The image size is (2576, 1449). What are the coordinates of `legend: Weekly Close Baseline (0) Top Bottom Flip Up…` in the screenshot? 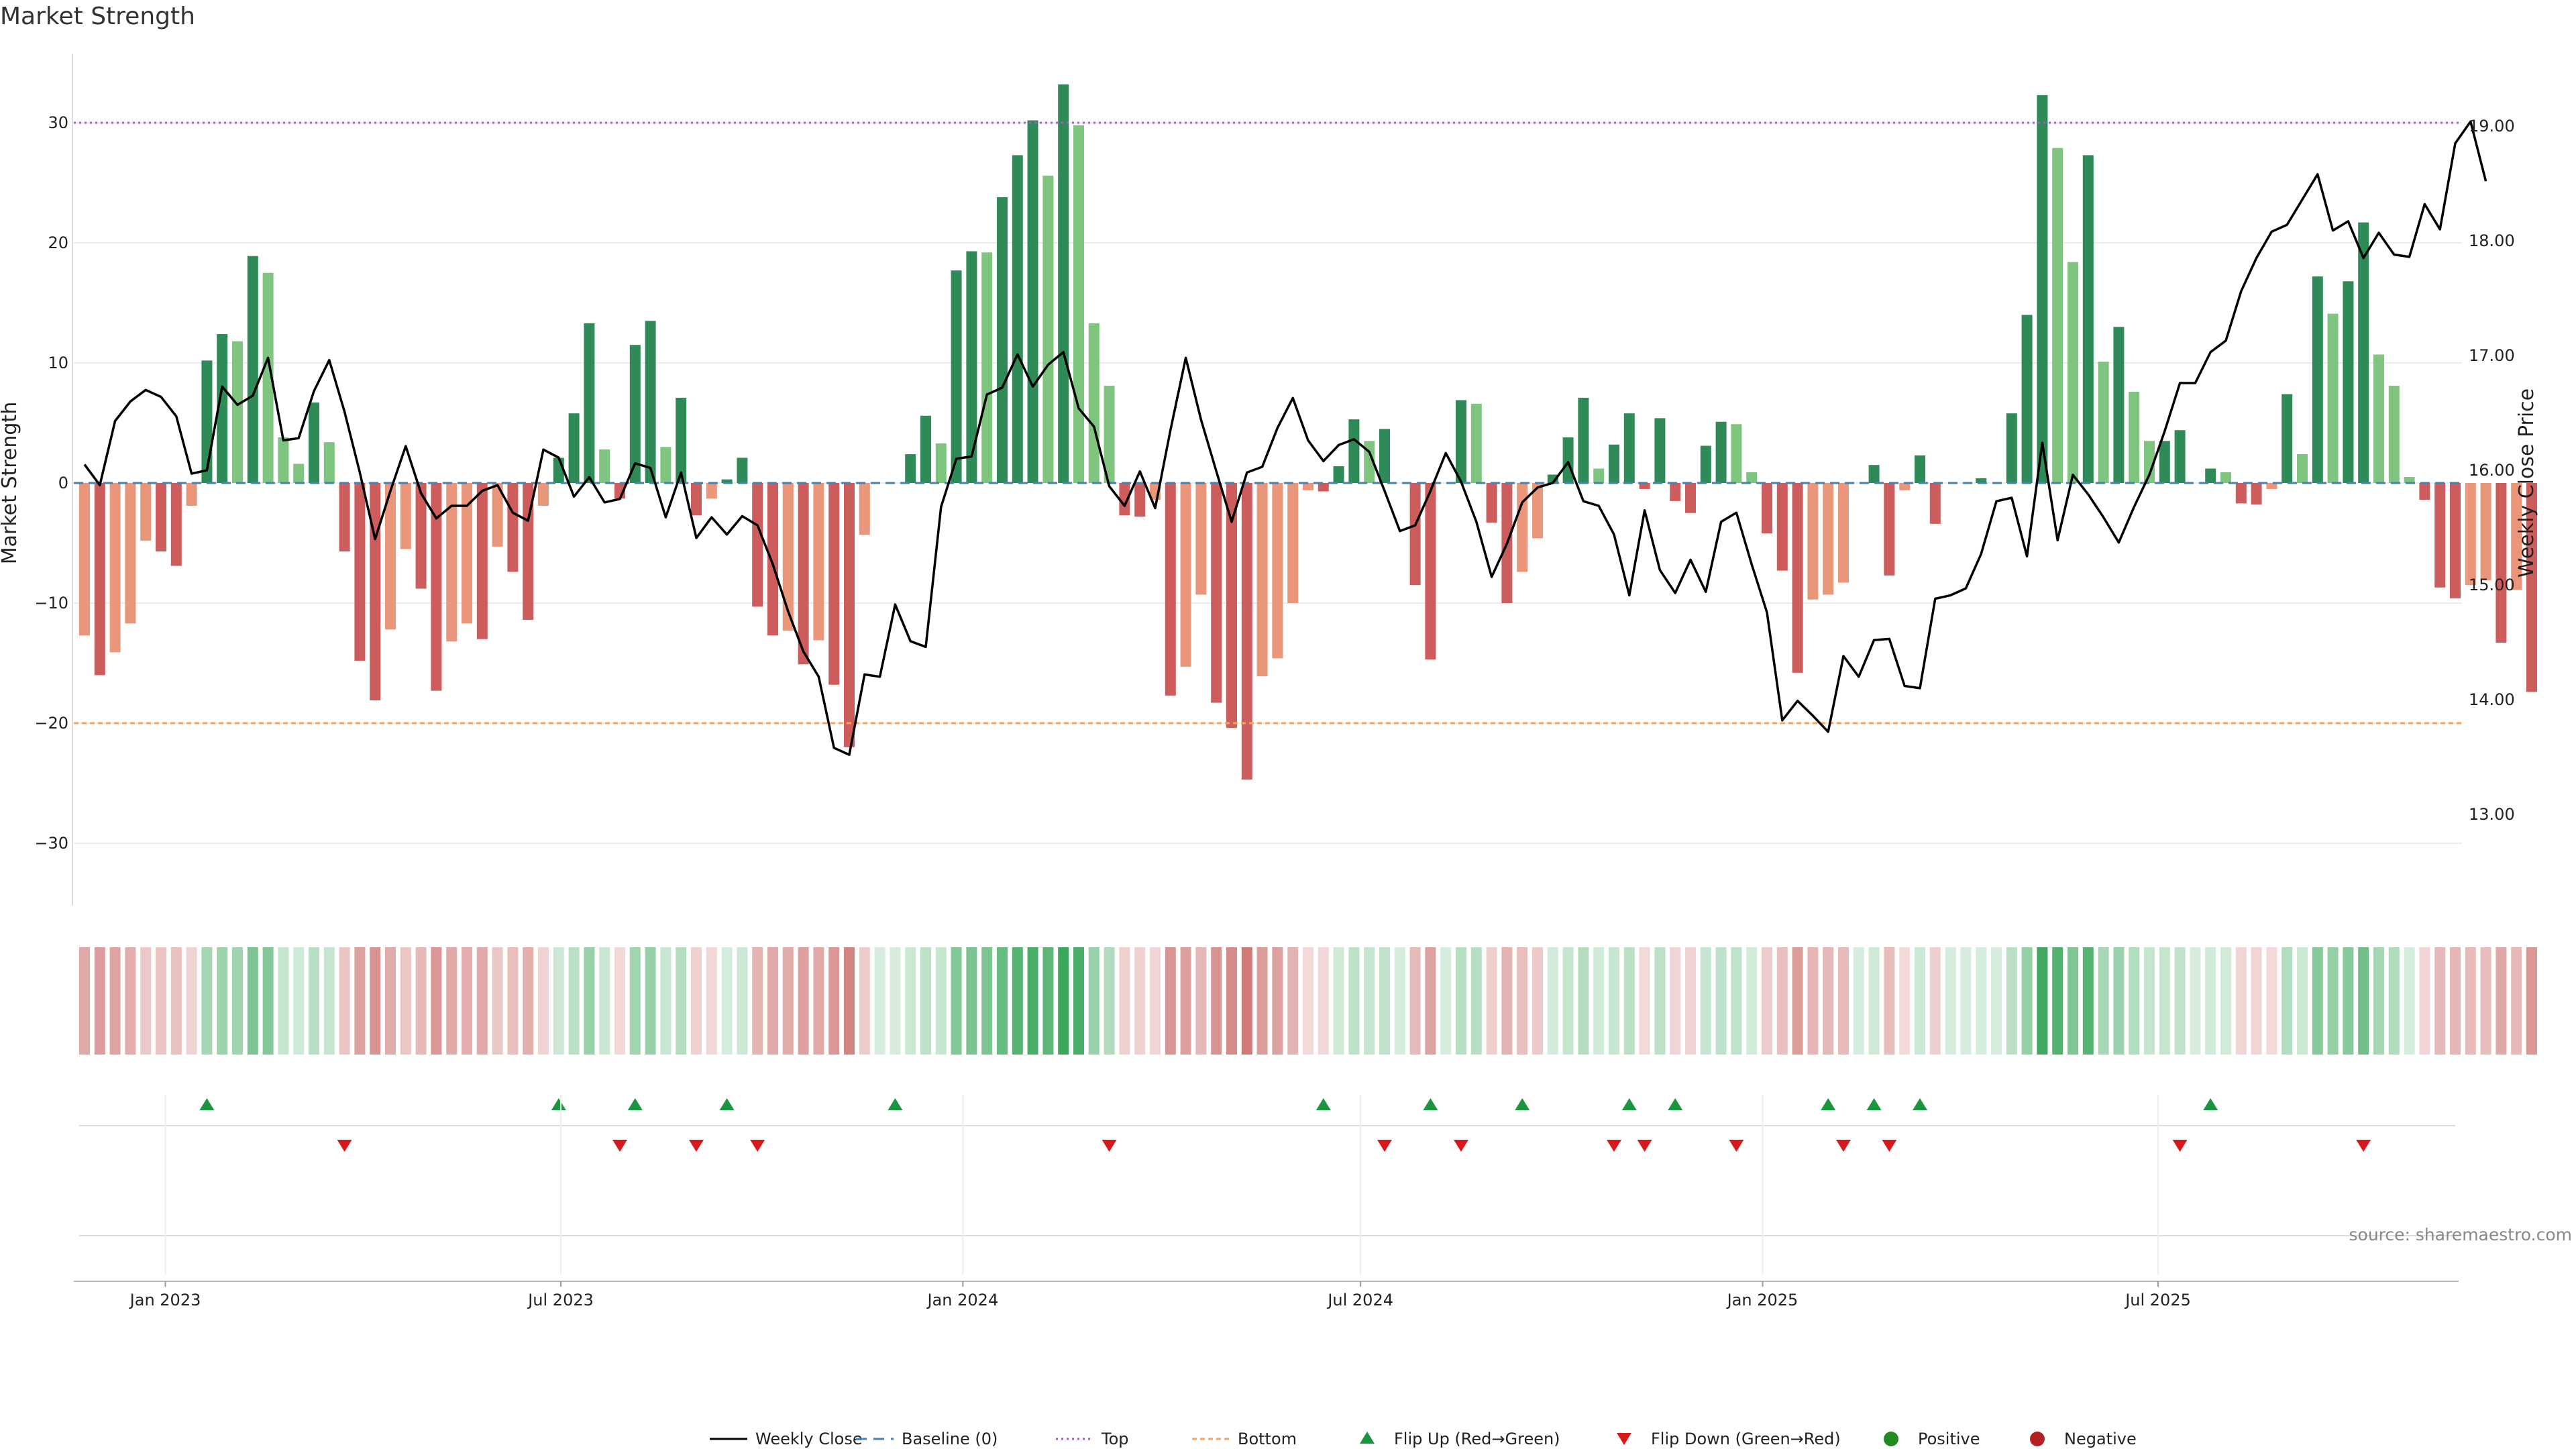 It's located at (1423, 1439).